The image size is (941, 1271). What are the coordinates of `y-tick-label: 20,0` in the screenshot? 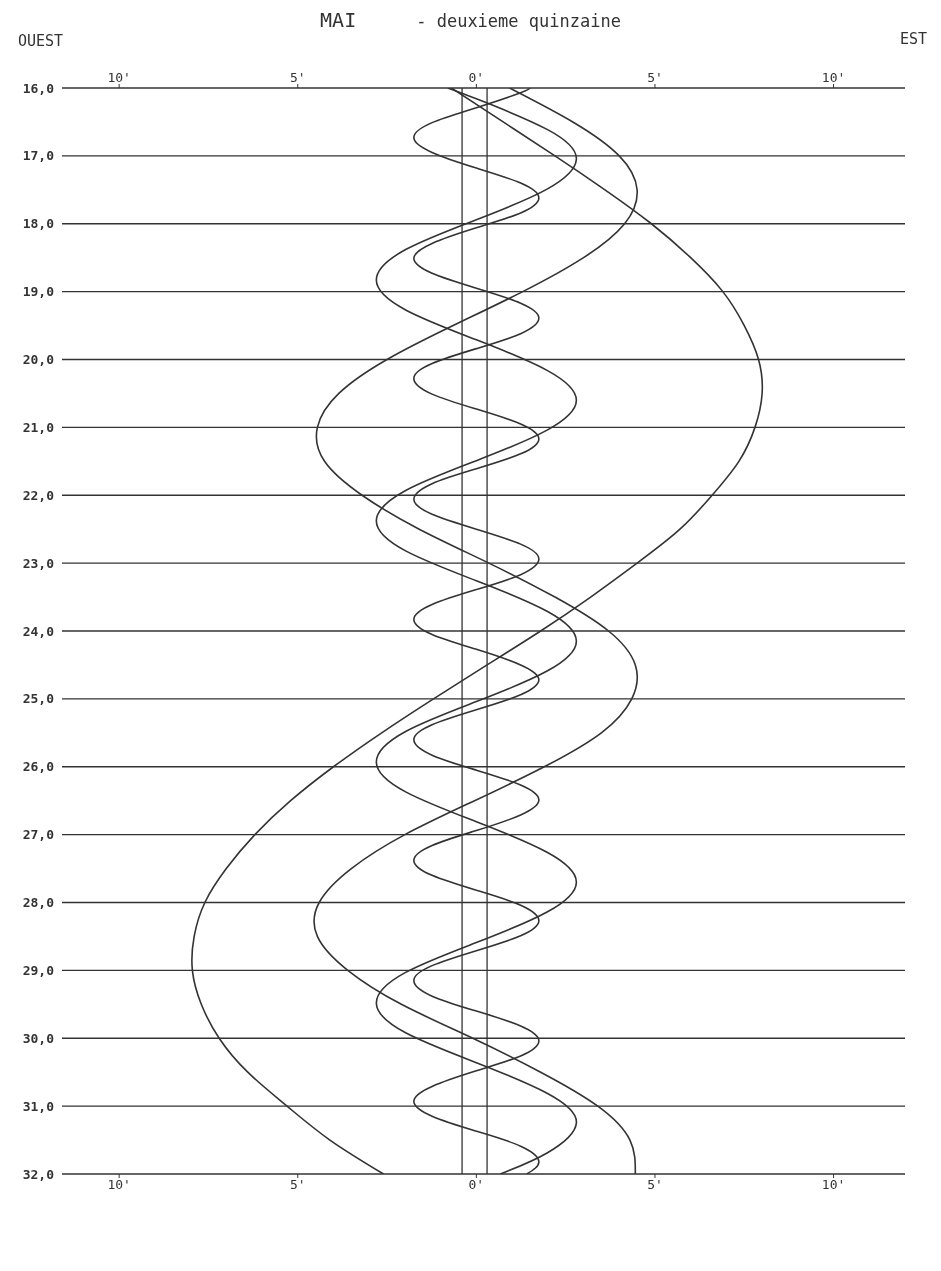 It's located at (38, 360).